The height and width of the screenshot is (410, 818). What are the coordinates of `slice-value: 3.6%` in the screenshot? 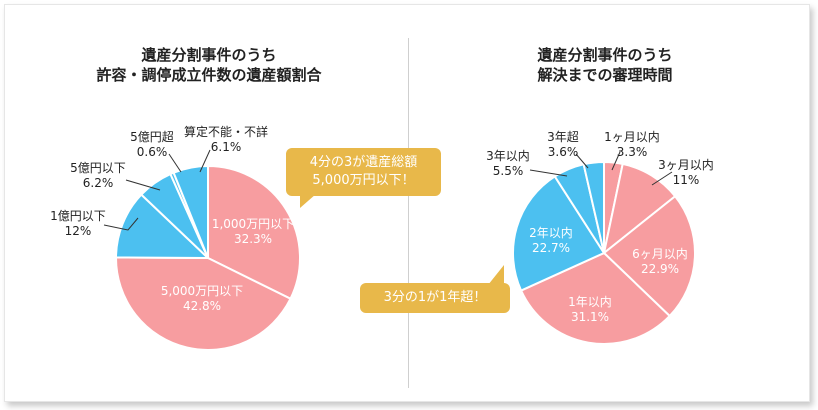 It's located at (563, 152).